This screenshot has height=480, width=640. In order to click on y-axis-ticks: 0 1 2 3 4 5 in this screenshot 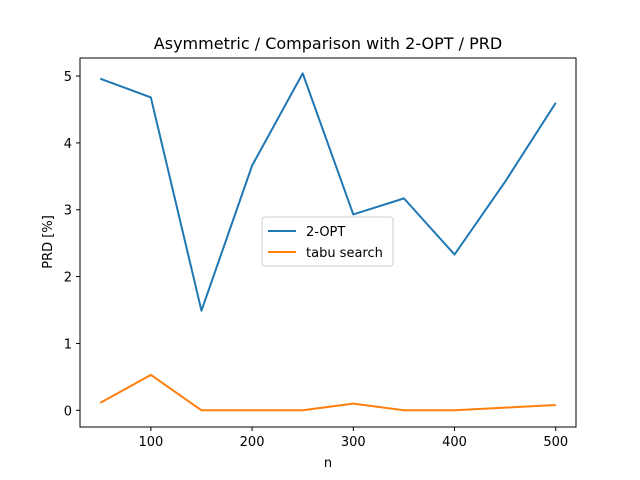, I will do `click(72, 244)`.